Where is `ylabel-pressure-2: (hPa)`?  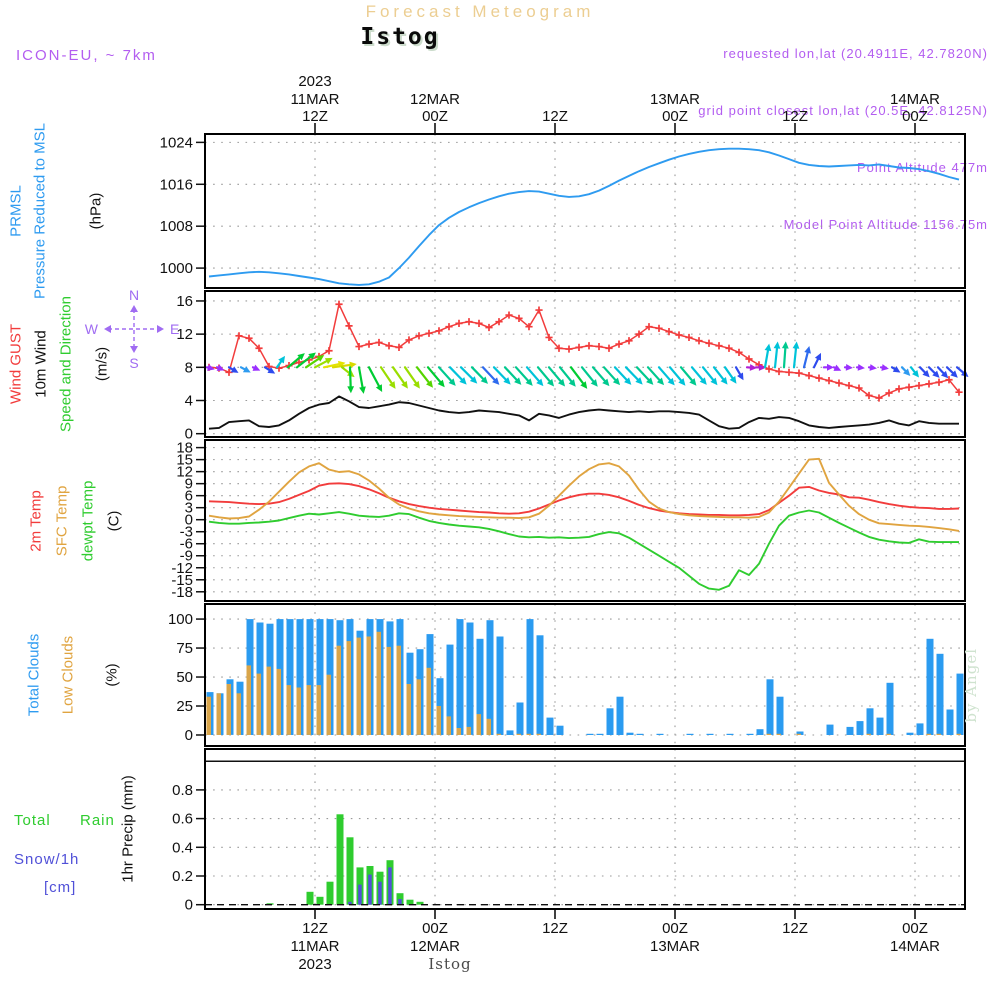
ylabel-pressure-2: (hPa) is located at coordinates (96, 211).